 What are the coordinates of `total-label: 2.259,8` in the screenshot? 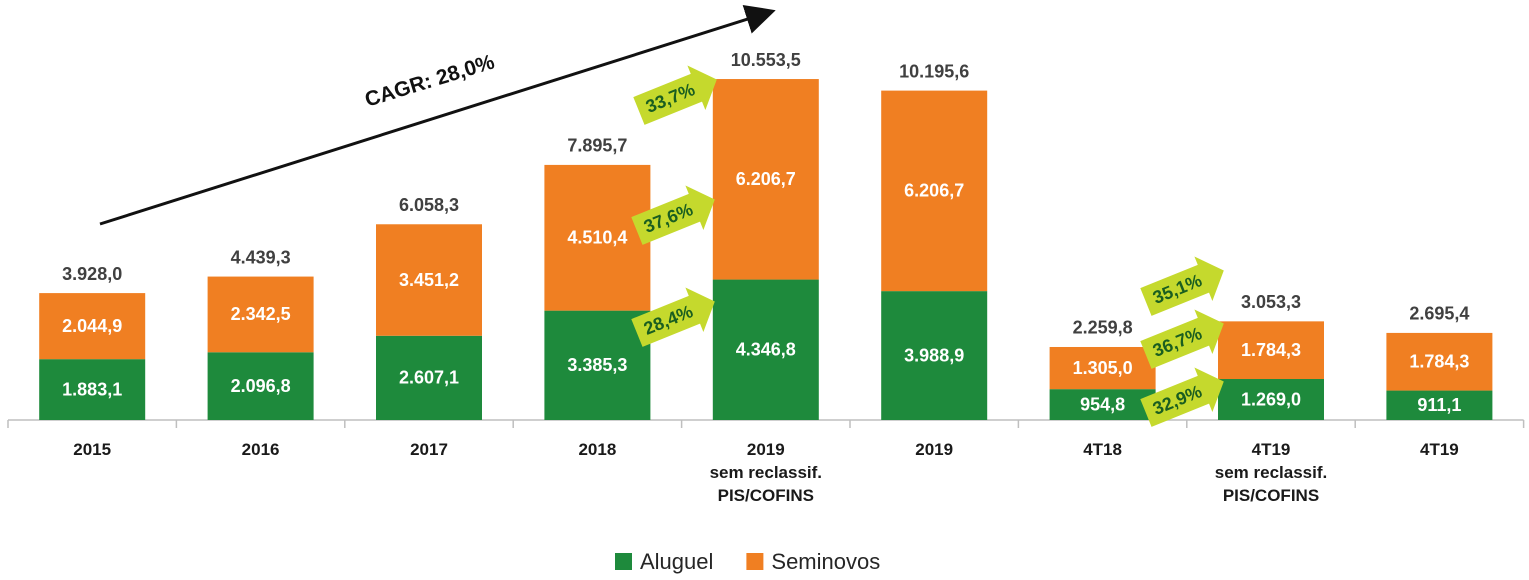 It's located at (1103, 328).